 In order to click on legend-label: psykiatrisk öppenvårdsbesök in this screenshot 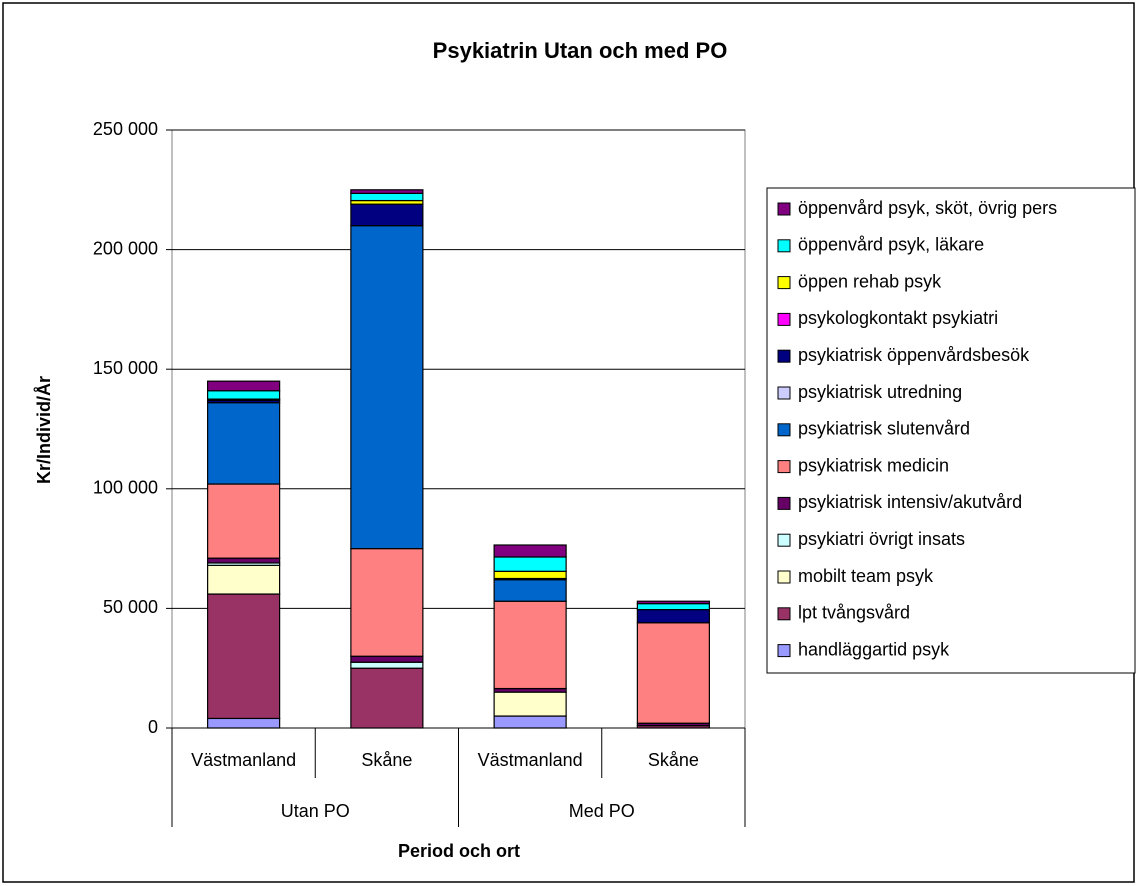, I will do `click(914, 355)`.